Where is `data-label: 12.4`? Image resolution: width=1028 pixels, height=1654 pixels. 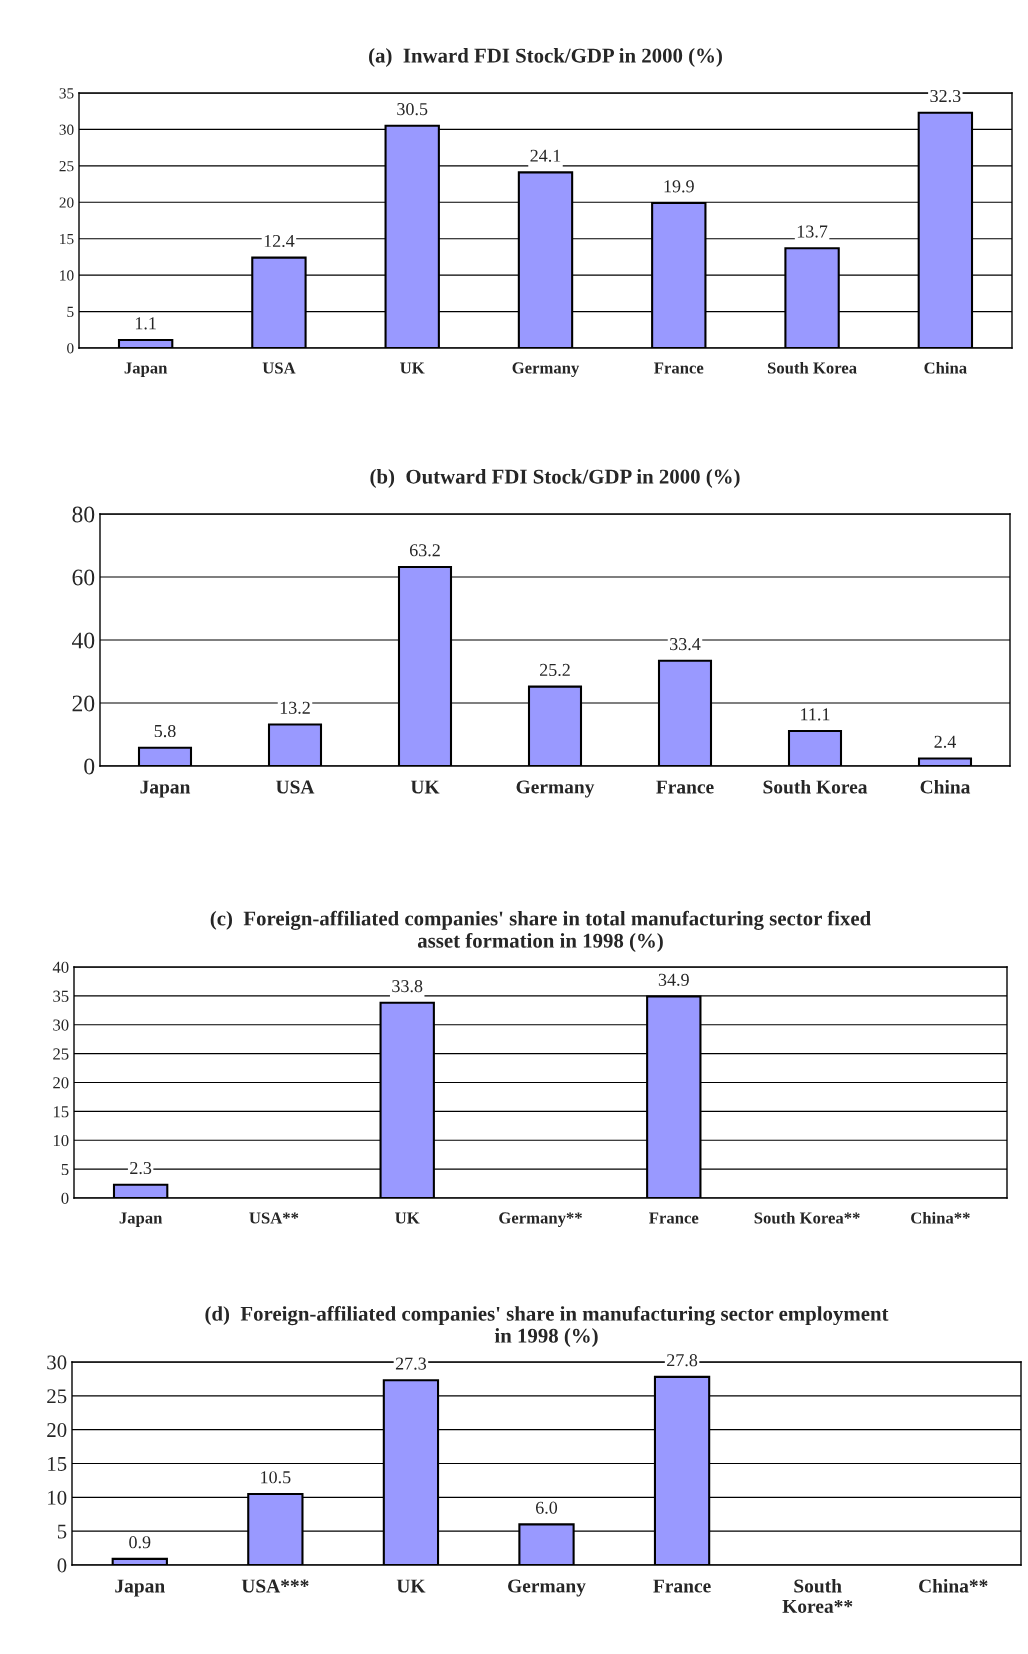
data-label: 12.4 is located at coordinates (279, 241).